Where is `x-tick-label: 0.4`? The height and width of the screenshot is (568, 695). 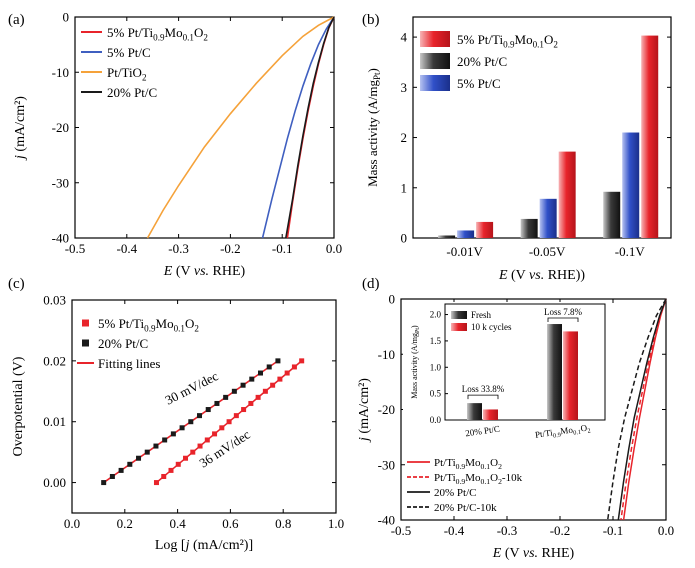 x-tick-label: 0.4 is located at coordinates (177, 523).